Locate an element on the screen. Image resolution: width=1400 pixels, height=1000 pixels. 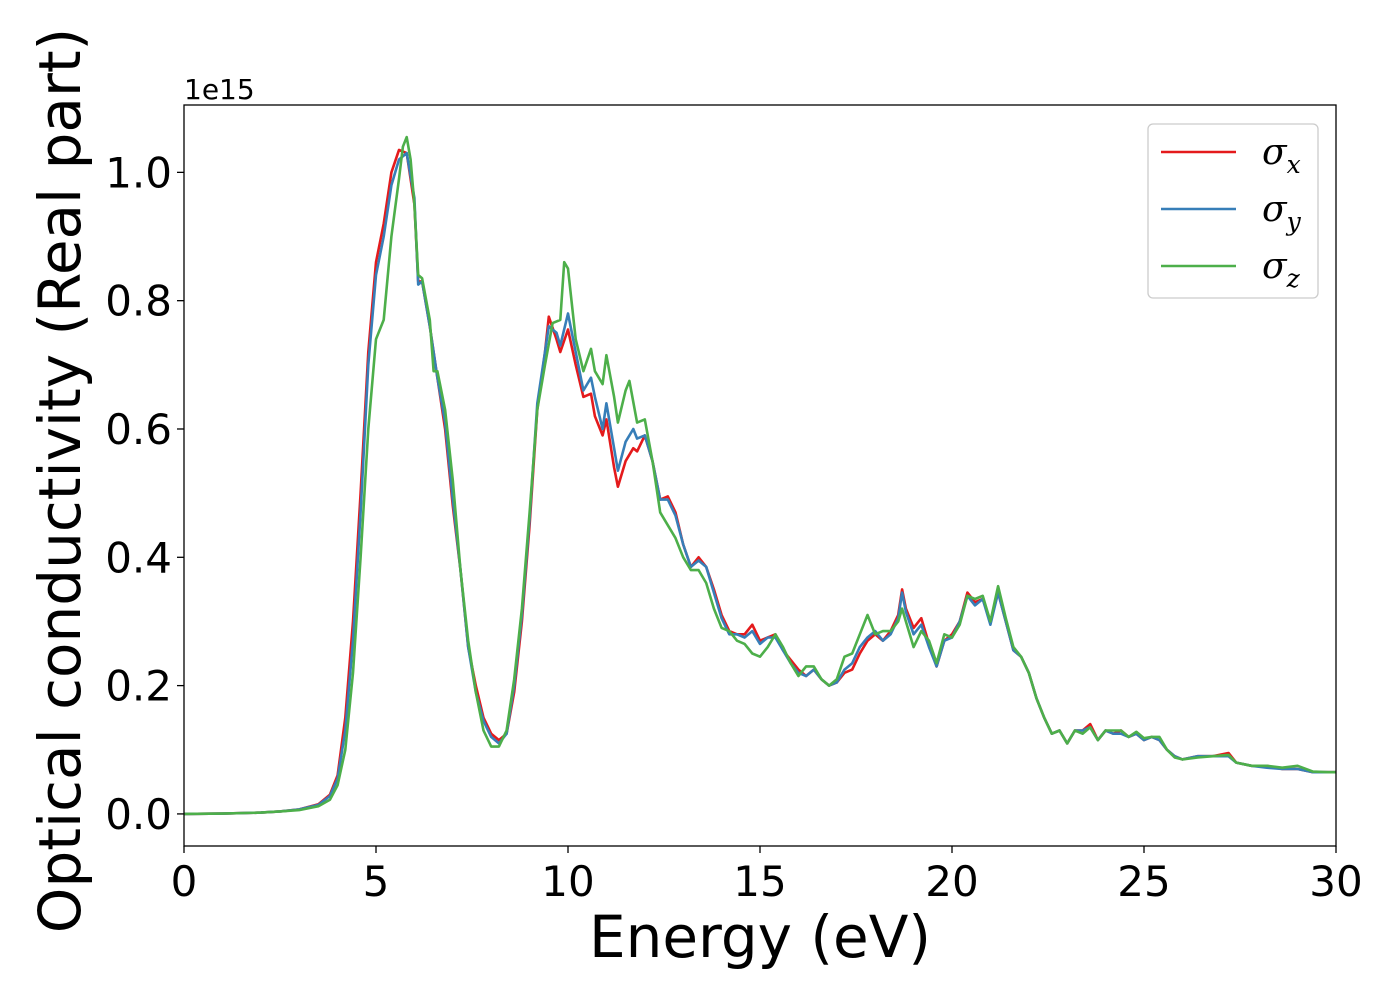
legend: σx σy σz is located at coordinates (1233, 211).